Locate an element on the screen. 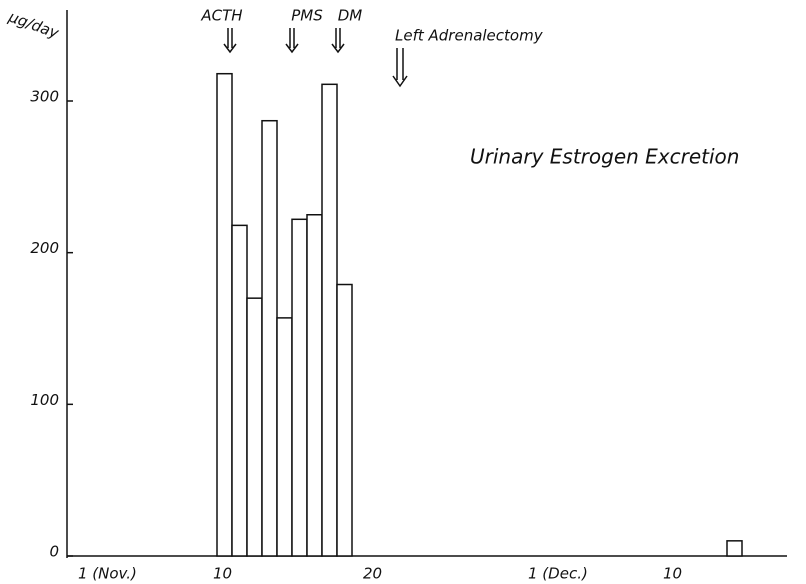 Image resolution: width=806 pixels, height=584 pixels. annotation: DM is located at coordinates (350, 16).